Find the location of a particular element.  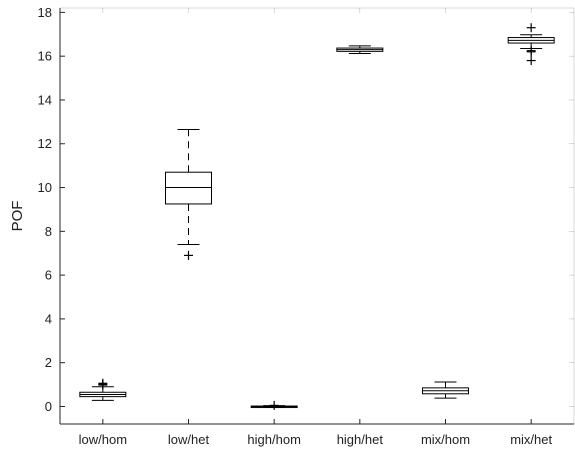

y-tick-label: 4 is located at coordinates (48, 318).